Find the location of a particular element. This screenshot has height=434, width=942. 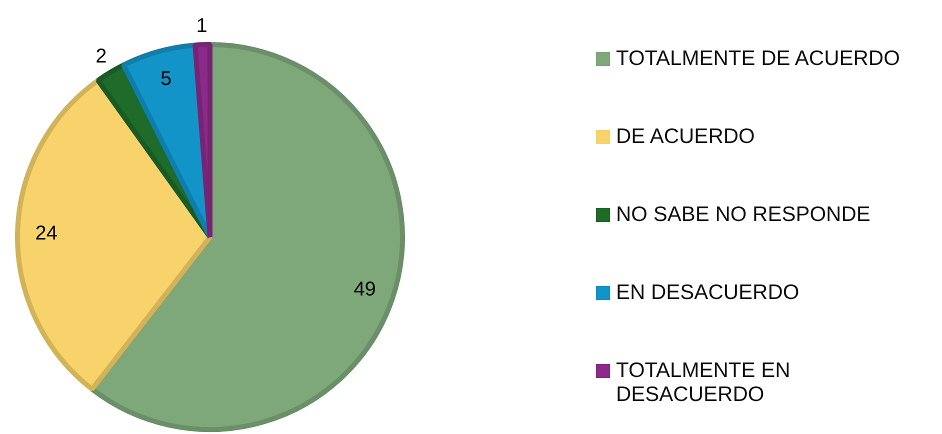

data-label: 2 is located at coordinates (101, 56).